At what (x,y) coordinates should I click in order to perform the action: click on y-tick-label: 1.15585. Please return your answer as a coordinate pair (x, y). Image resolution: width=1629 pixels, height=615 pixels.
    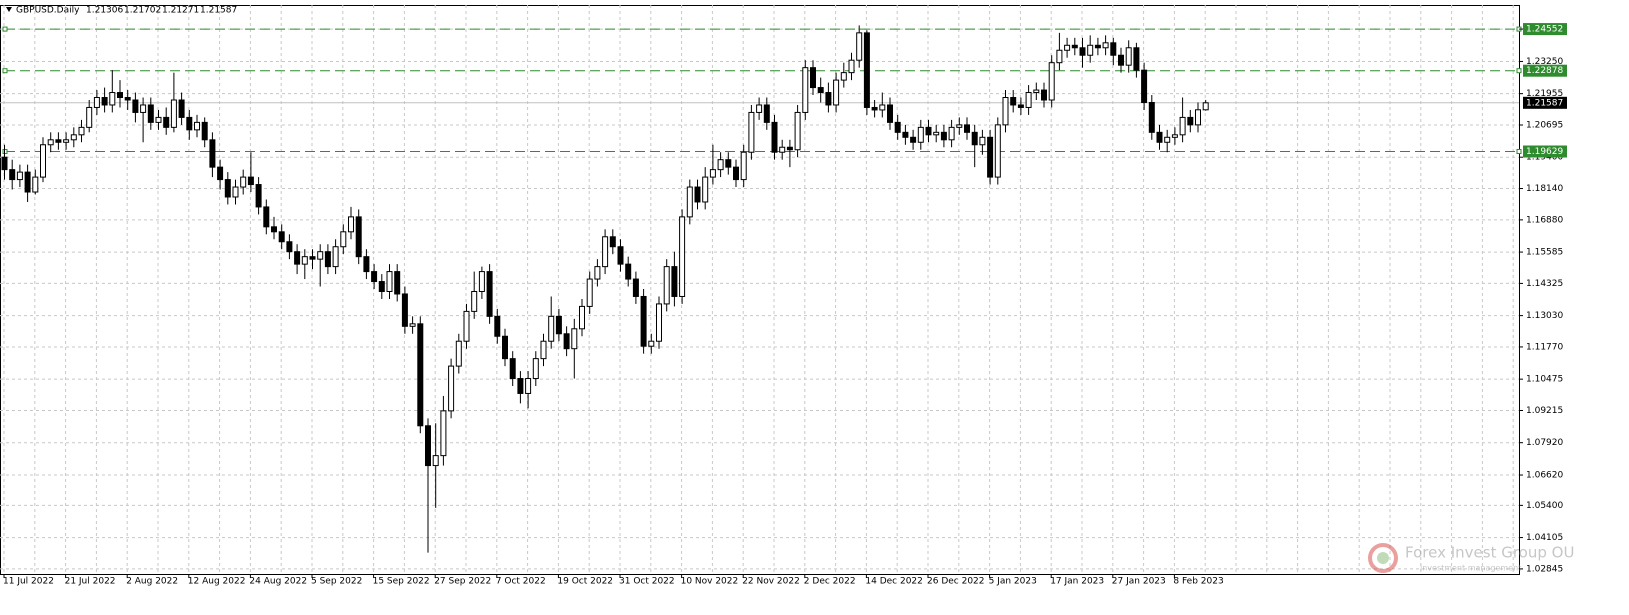
    Looking at the image, I should click on (1544, 253).